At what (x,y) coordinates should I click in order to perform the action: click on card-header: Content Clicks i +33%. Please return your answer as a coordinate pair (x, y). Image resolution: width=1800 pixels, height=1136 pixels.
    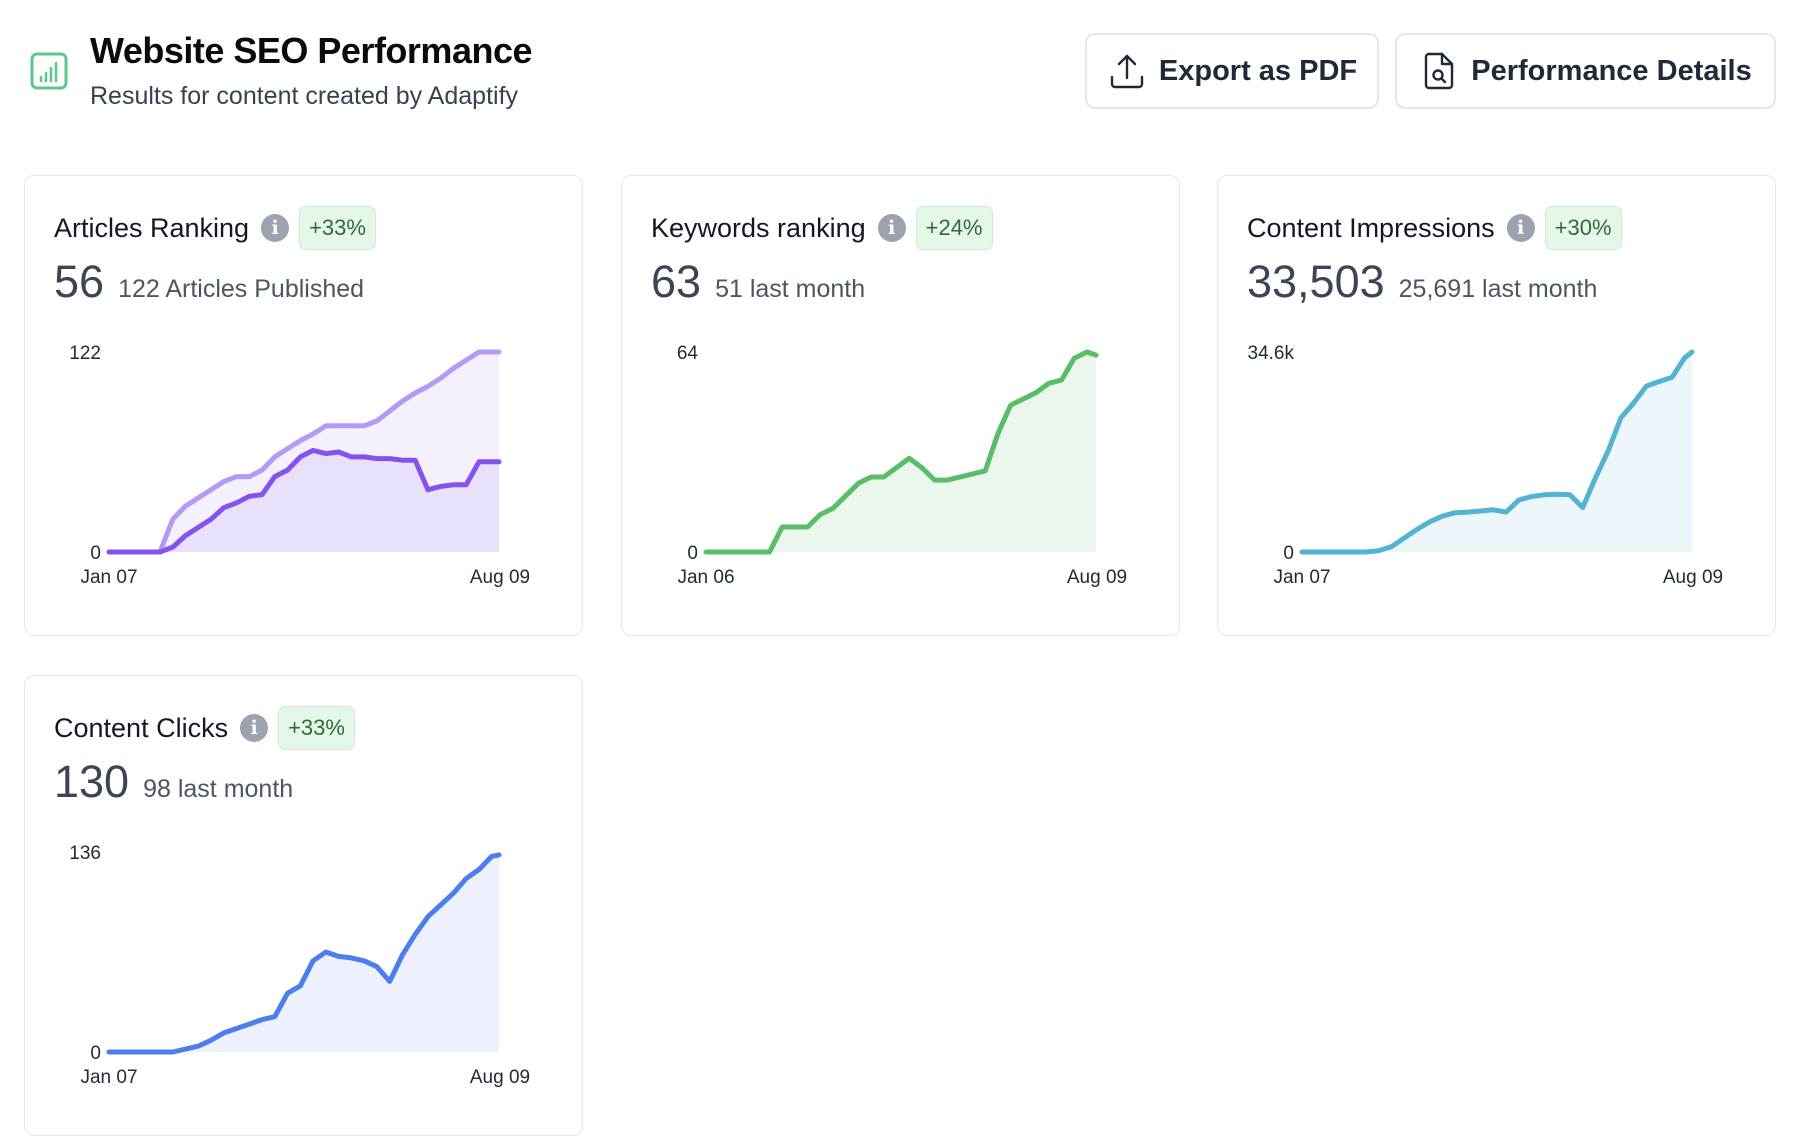
    Looking at the image, I should click on (204, 728).